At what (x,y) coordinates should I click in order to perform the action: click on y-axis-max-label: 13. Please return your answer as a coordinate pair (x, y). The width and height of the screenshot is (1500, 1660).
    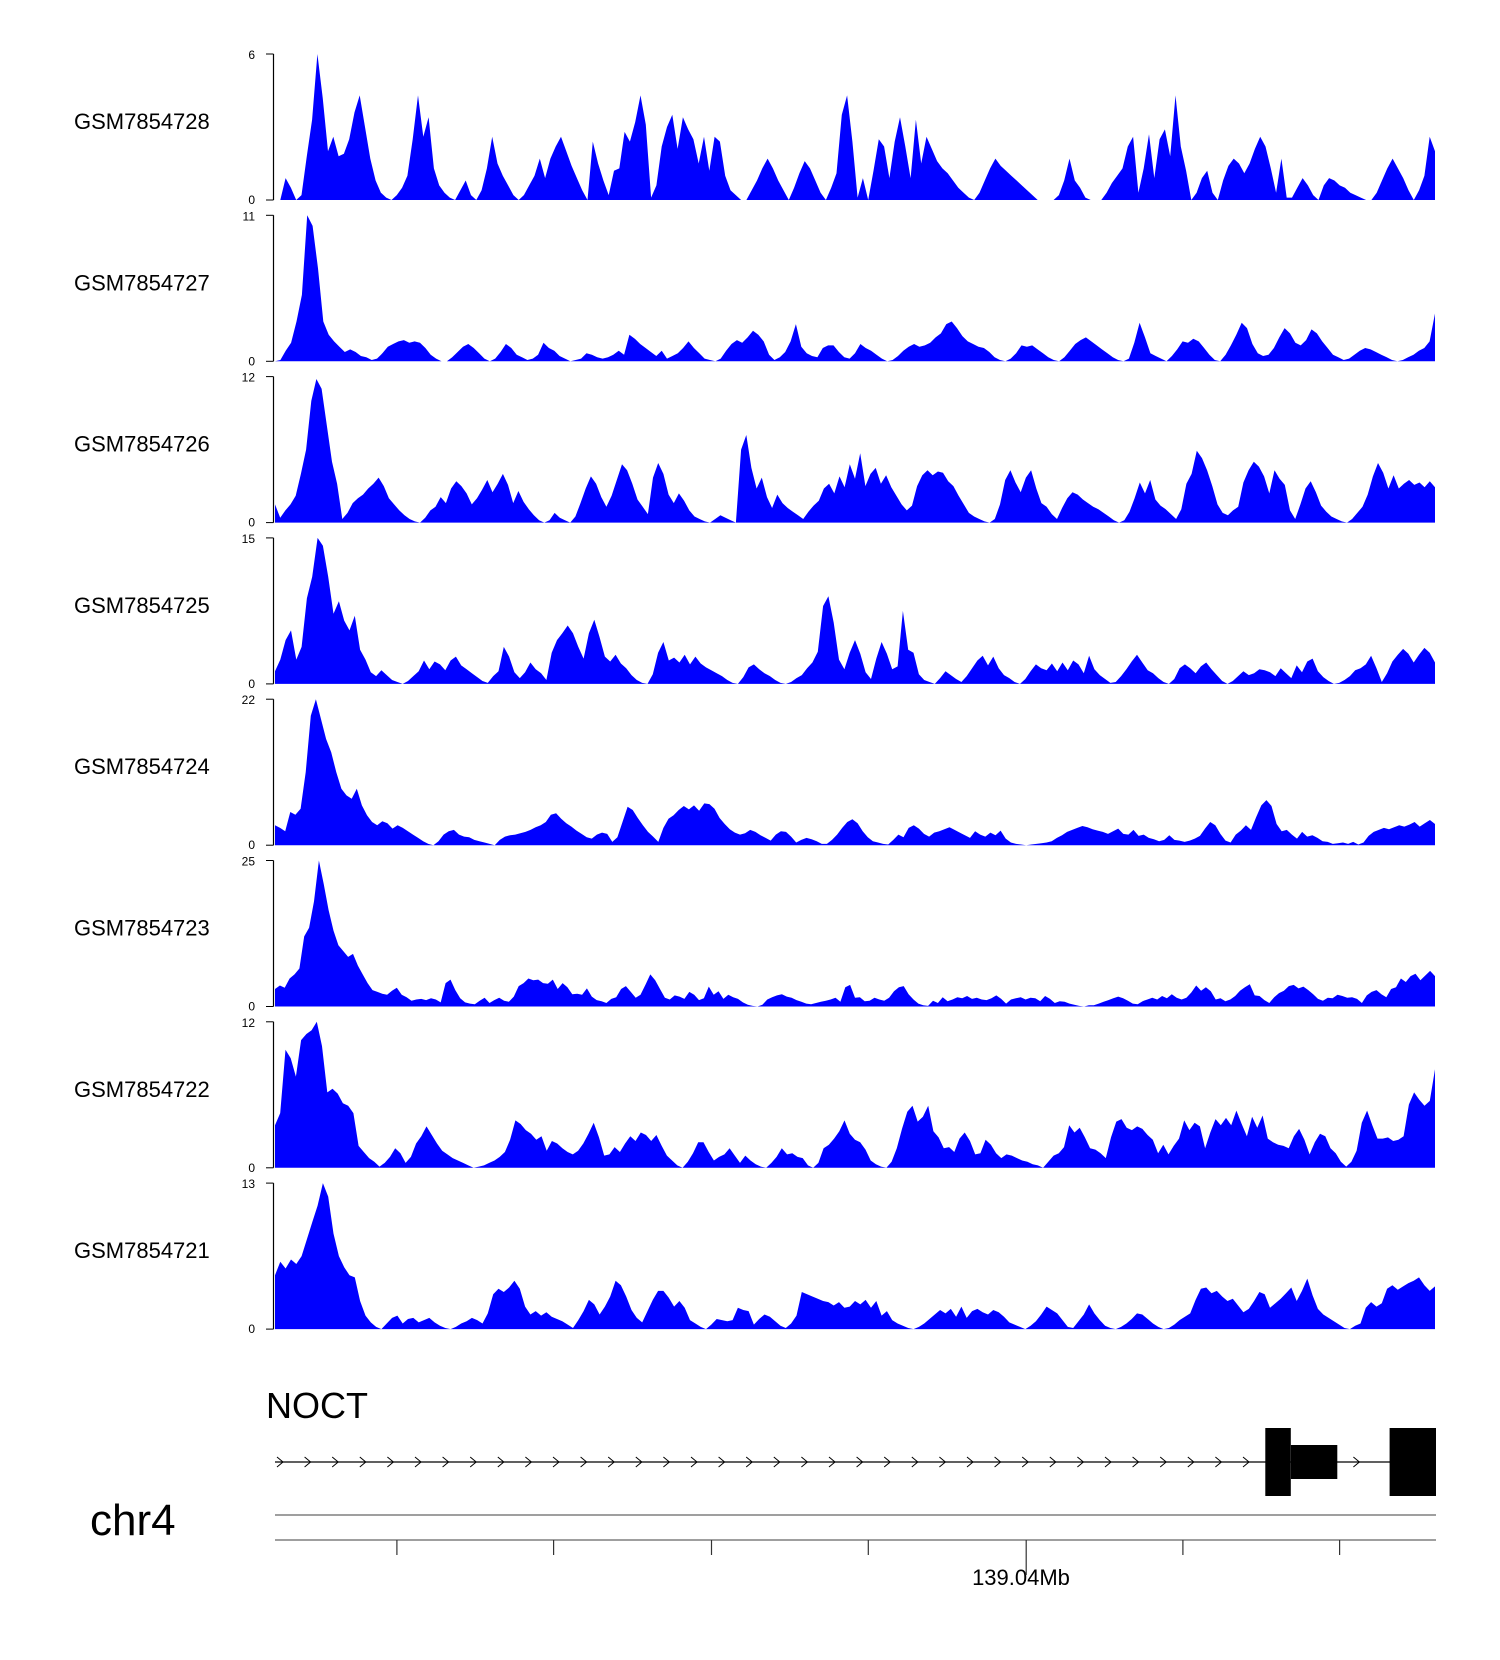
    Looking at the image, I should click on (249, 1184).